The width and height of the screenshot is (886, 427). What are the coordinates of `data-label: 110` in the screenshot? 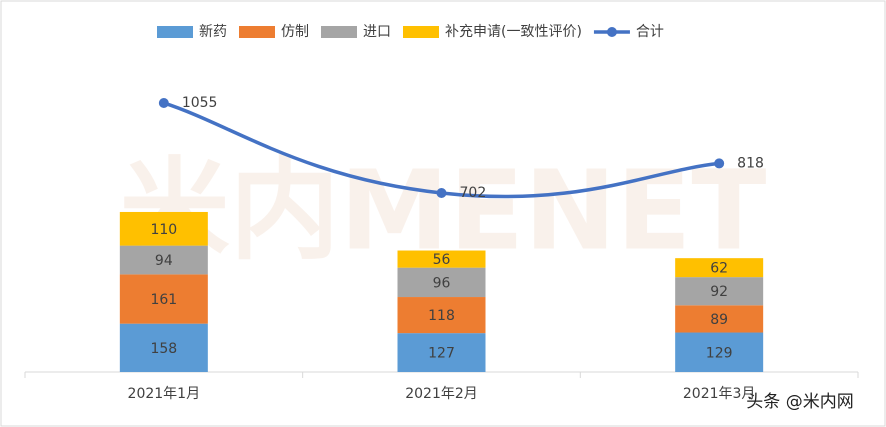 It's located at (163, 230).